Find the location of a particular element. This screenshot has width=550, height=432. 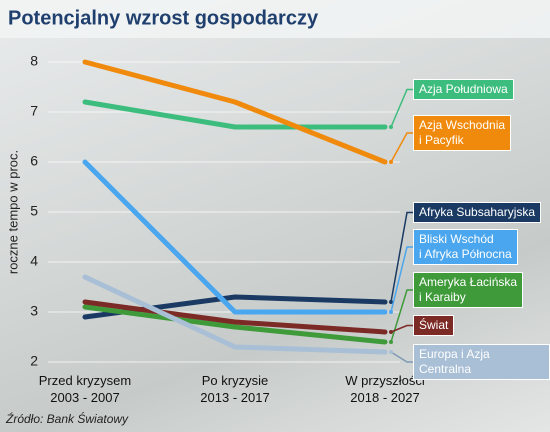

legend-item: Ameryka Łacińska i Karaiby is located at coordinates (468, 290).